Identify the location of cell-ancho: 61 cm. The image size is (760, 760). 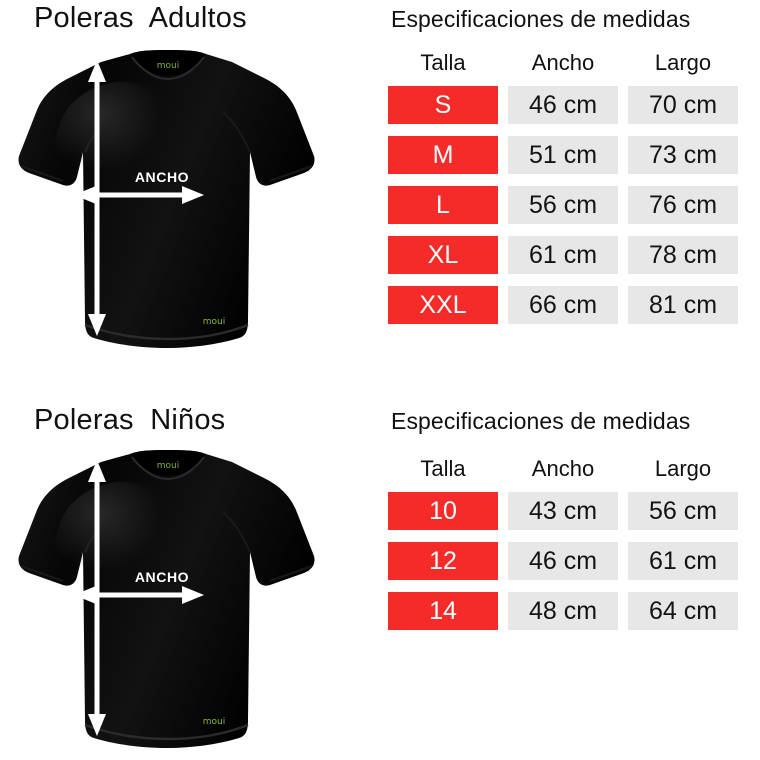
(563, 255).